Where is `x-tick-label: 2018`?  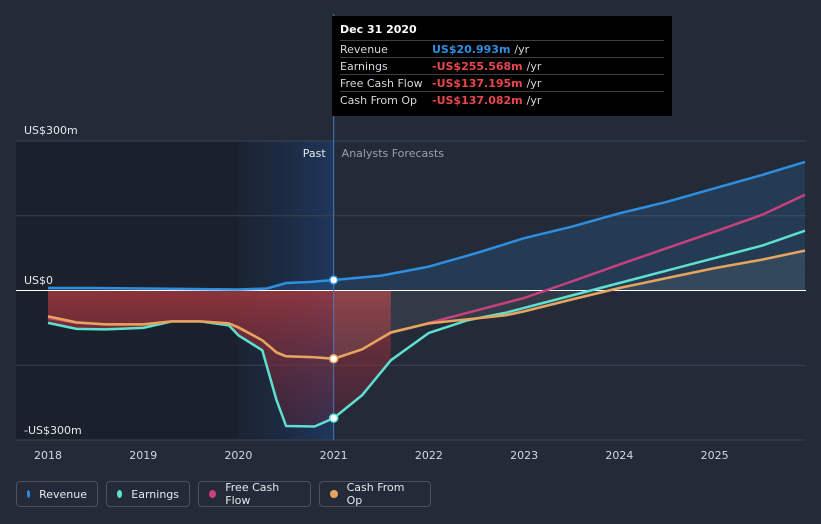
x-tick-label: 2018 is located at coordinates (48, 455).